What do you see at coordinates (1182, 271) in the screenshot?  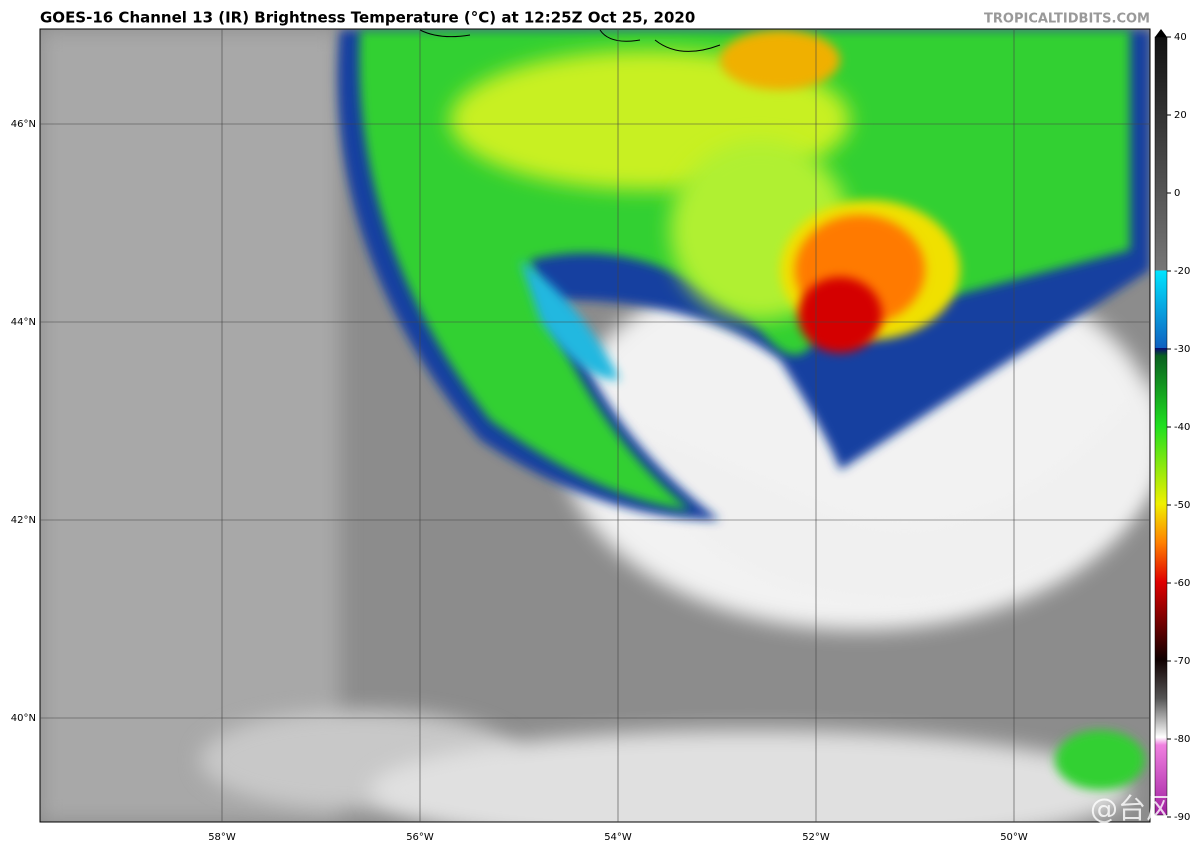 I see `colorbar-label: -20` at bounding box center [1182, 271].